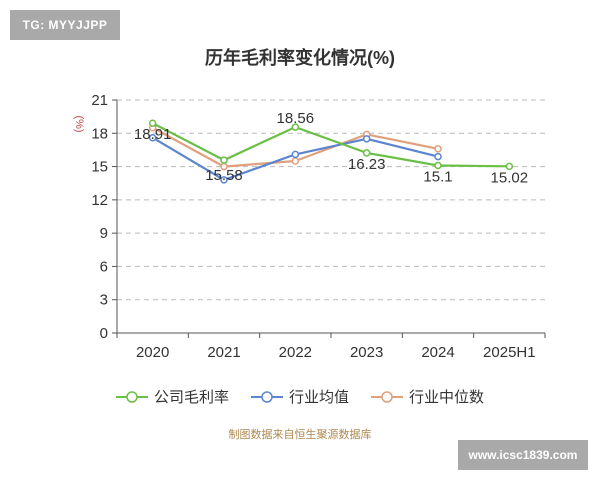 This screenshot has height=480, width=600. I want to click on y-tick-label: 9, so click(104, 233).